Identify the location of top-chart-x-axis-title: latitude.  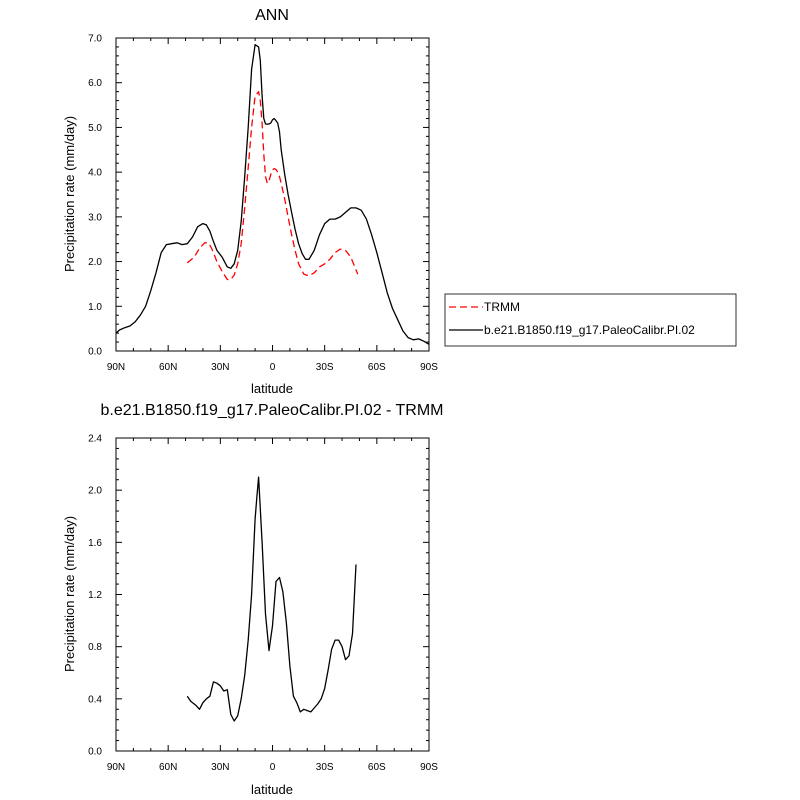
(272, 388).